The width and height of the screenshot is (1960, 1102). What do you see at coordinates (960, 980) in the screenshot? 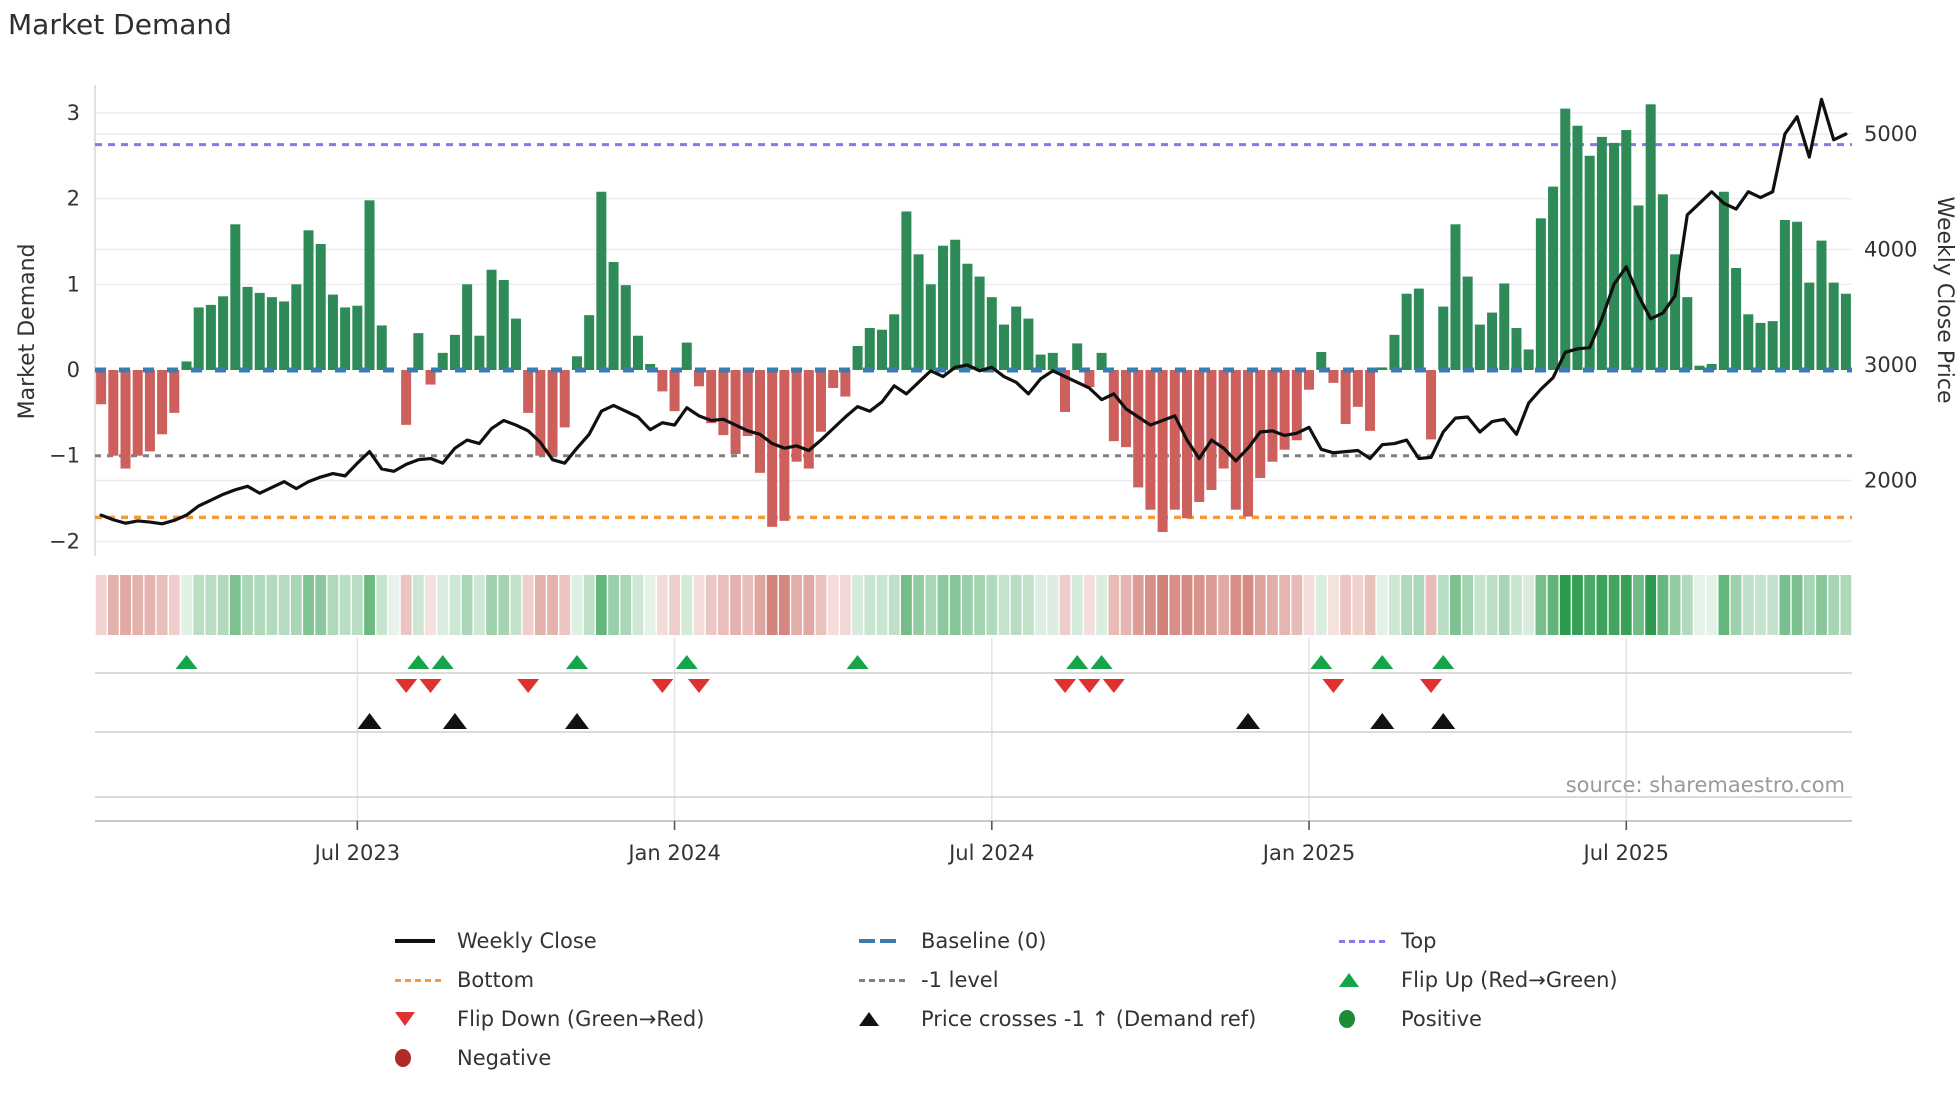
I see `legend-label-minus1-level: -1 level` at bounding box center [960, 980].